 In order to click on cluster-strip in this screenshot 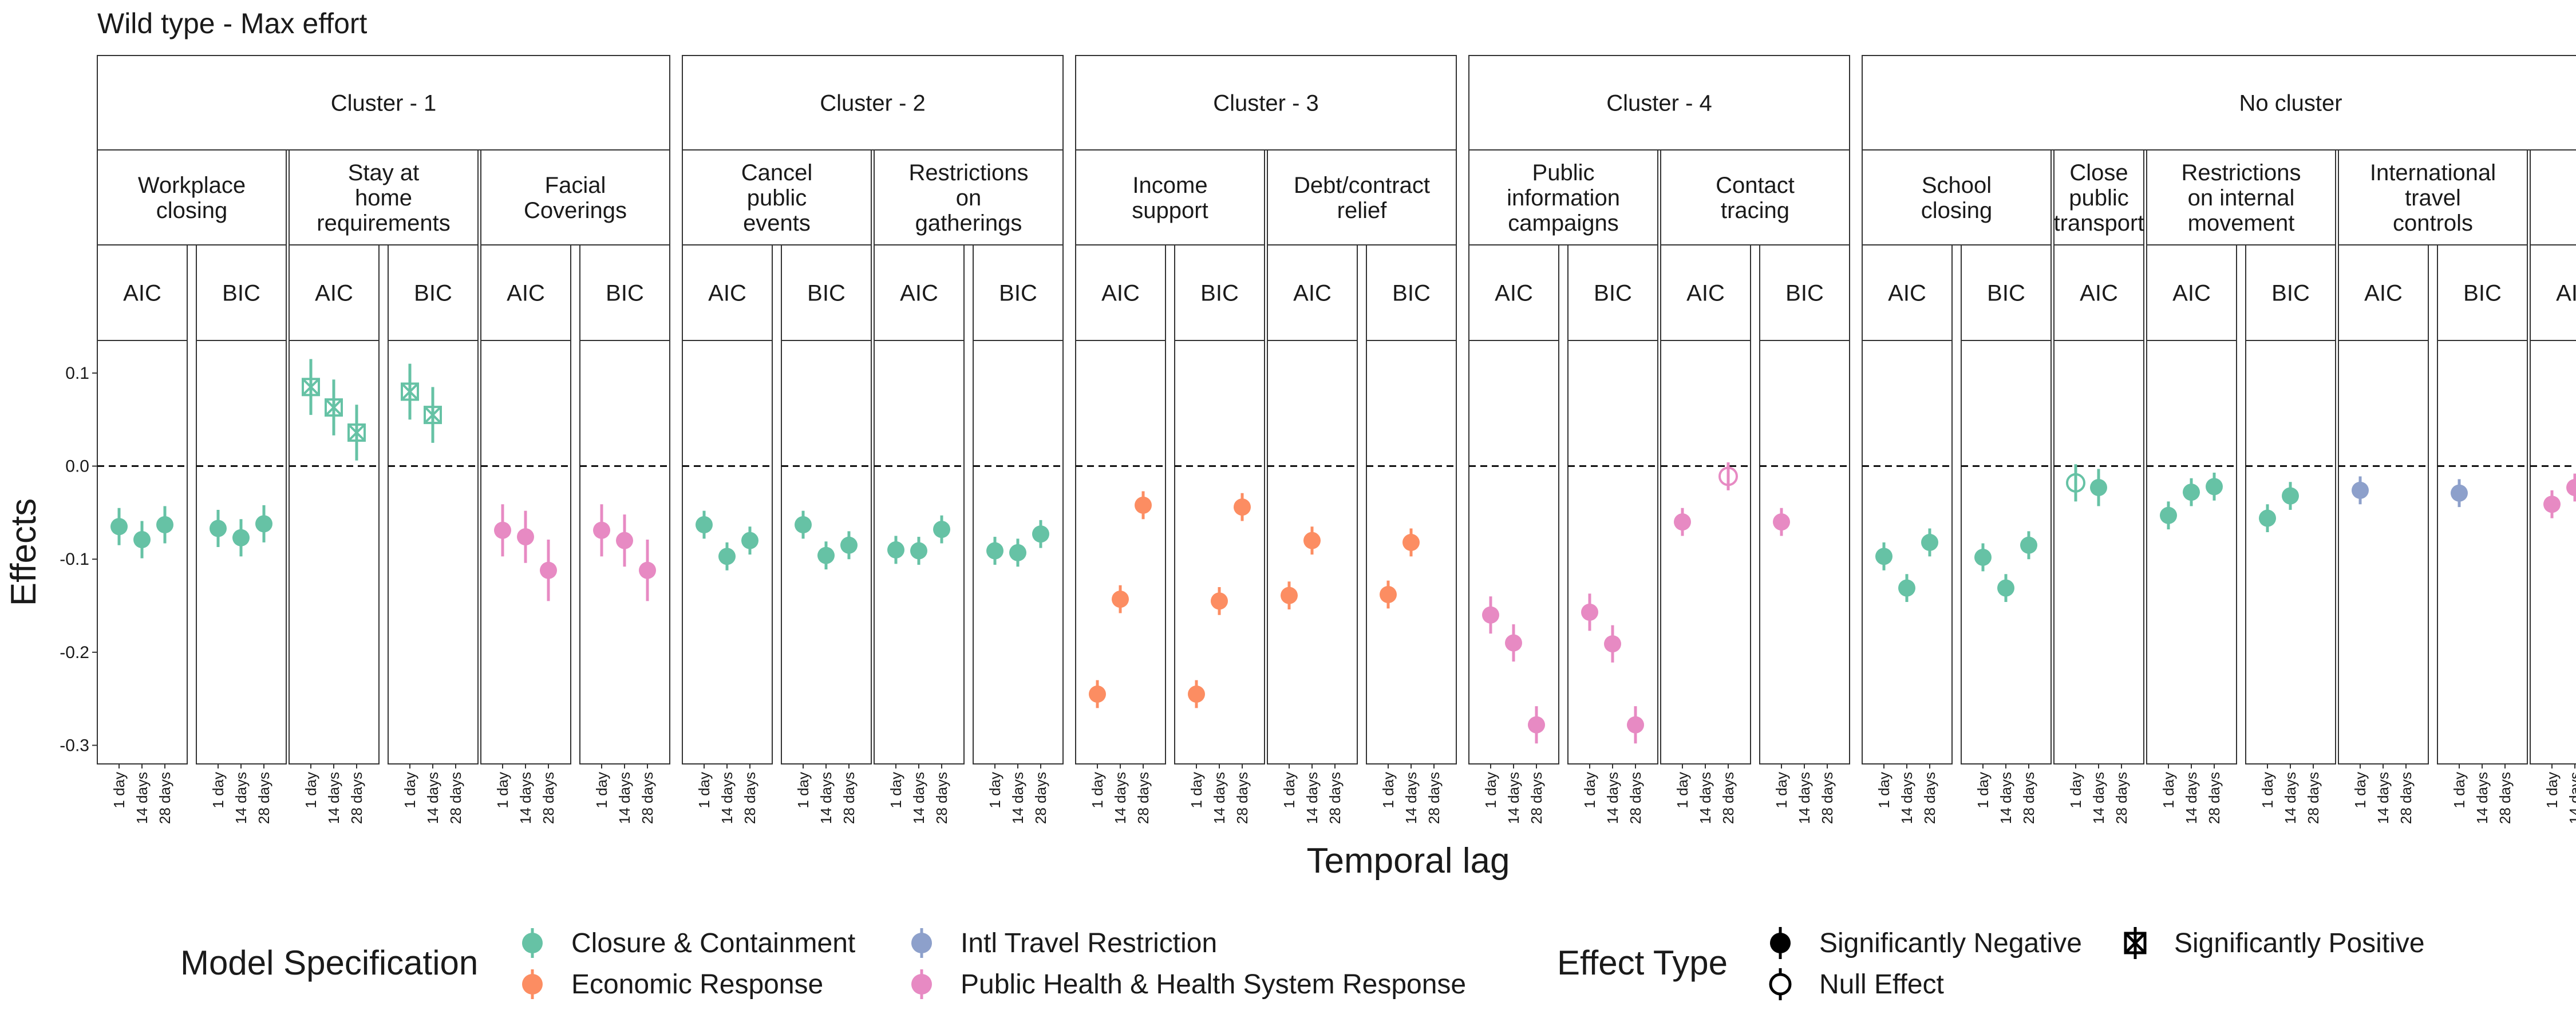, I will do `click(1659, 102)`.